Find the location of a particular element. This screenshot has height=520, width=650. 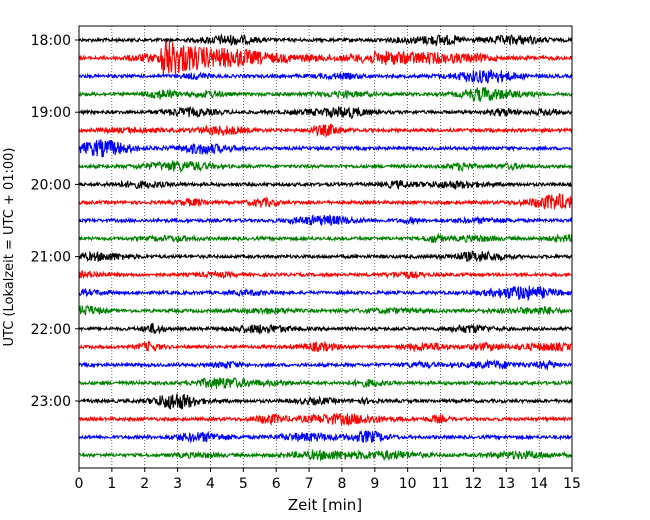

x-tick-label: 14 is located at coordinates (539, 484).